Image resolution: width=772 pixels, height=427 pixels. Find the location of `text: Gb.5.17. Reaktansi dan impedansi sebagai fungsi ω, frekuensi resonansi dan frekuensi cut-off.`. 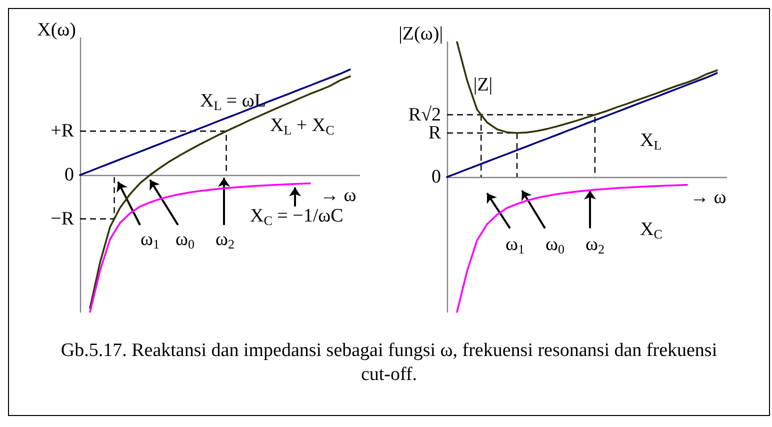

text: Gb.5.17. Reaktansi dan impedansi sebagai fungsi ω, frekuensi resonansi dan frekuensi cut-off. is located at coordinates (389, 363).